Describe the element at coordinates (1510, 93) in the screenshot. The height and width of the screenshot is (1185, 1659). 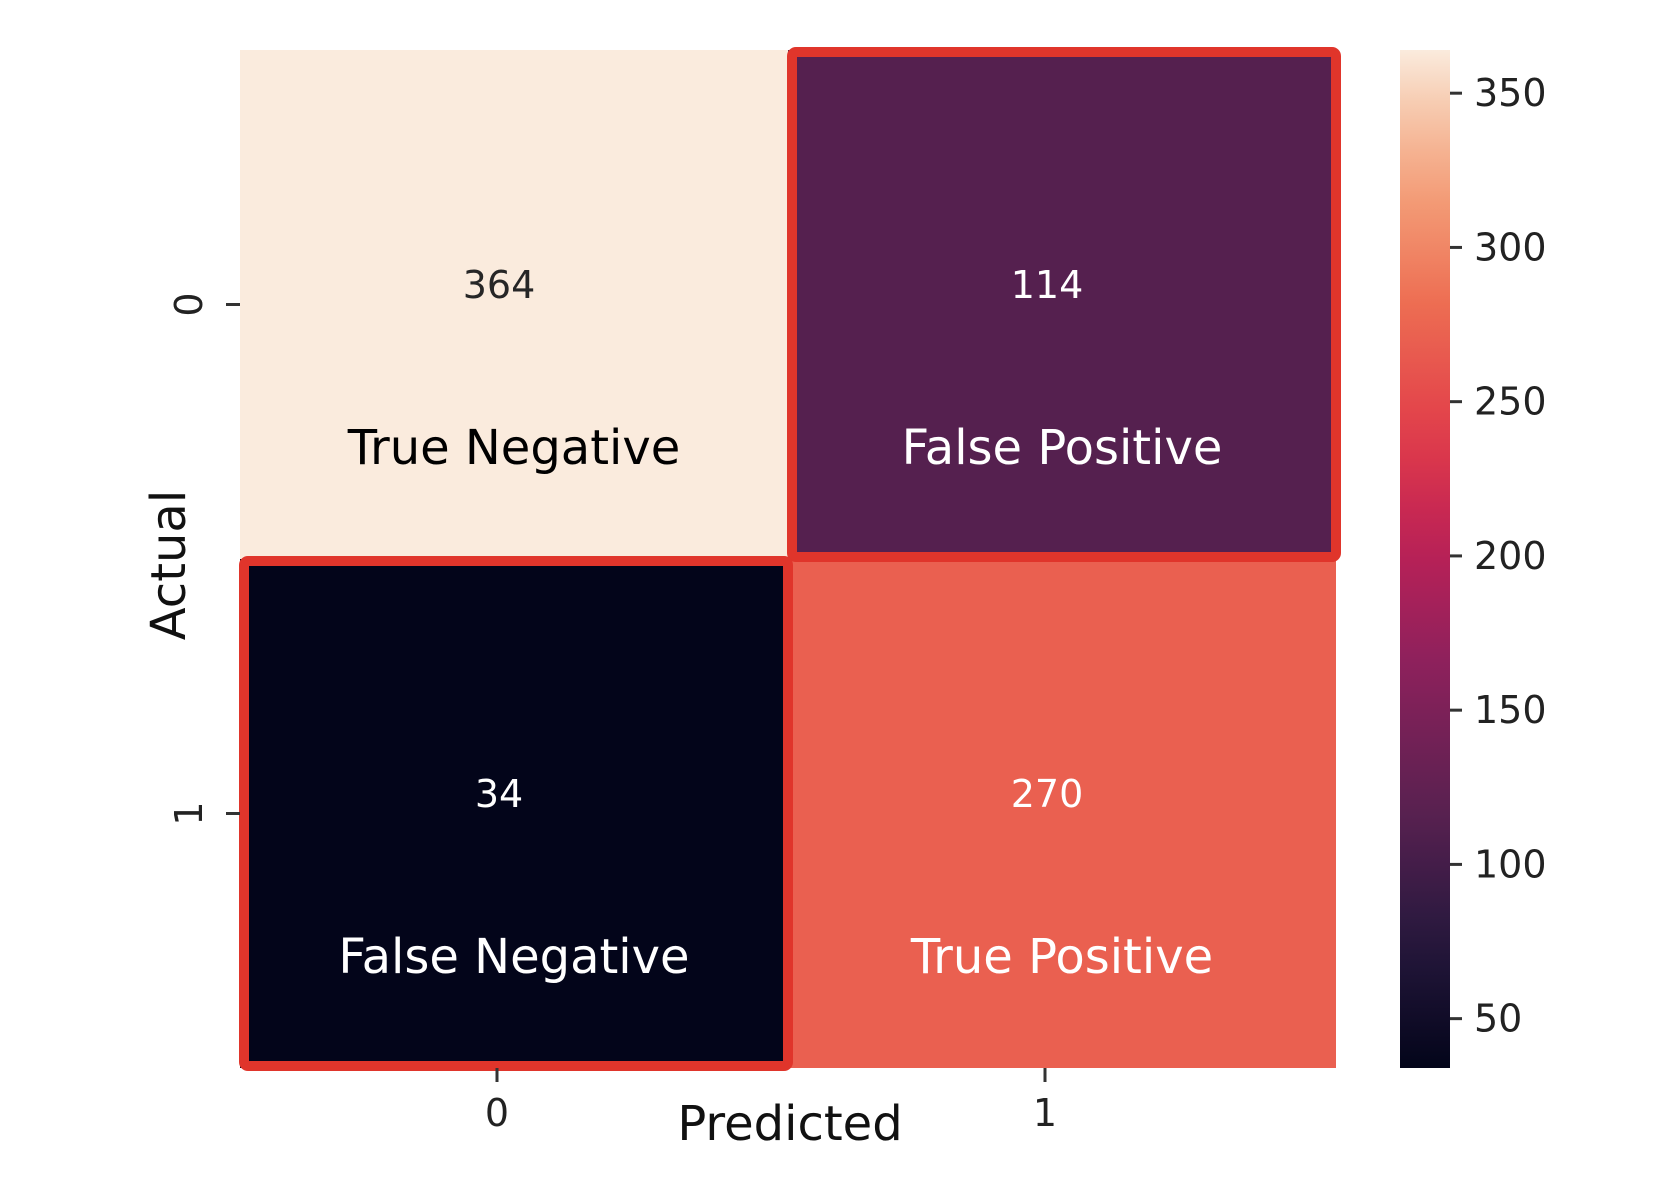
I see `colorbar-tick-label-6: 350` at that location.